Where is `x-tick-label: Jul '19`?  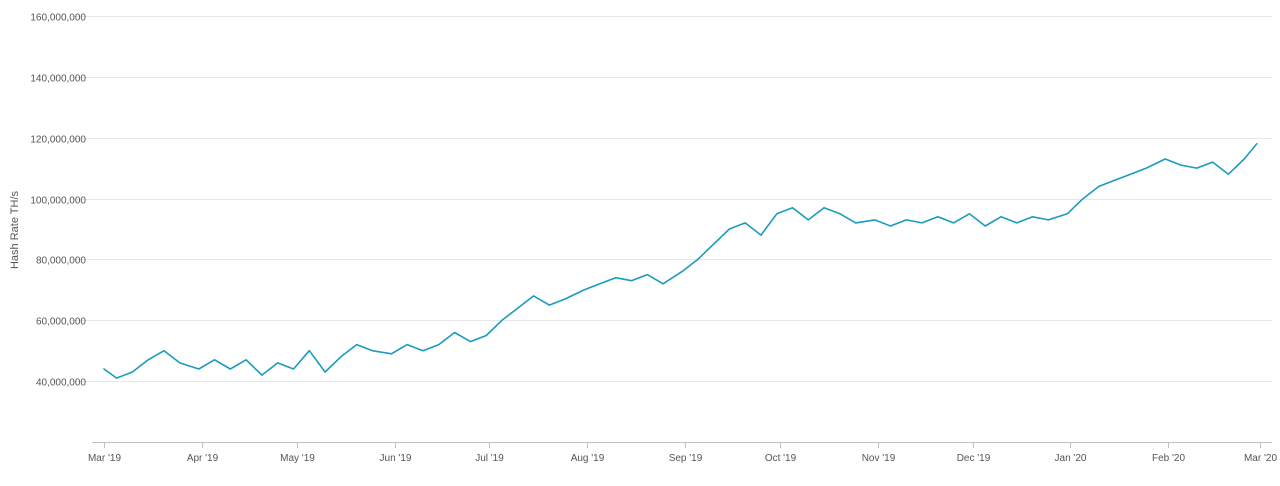
x-tick-label: Jul '19 is located at coordinates (489, 458).